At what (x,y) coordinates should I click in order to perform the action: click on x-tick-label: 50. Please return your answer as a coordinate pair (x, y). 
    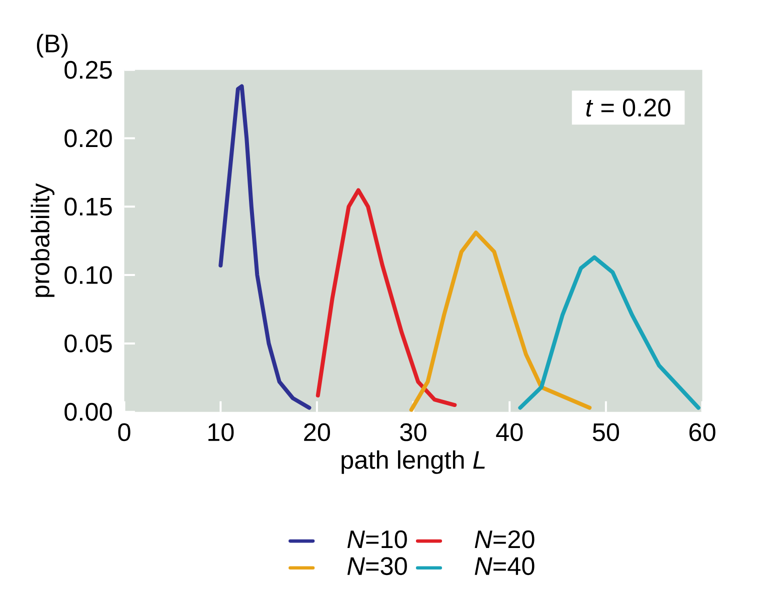
    Looking at the image, I should click on (606, 432).